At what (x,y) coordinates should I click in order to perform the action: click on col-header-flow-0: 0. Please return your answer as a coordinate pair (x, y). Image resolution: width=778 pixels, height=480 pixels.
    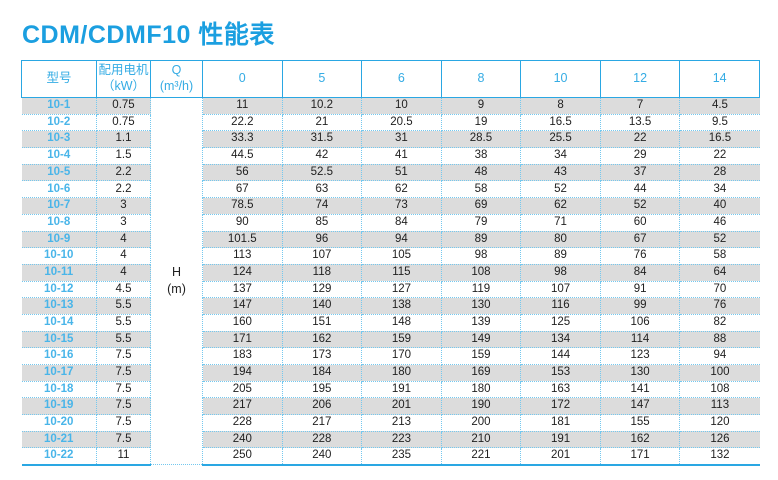
    Looking at the image, I should click on (242, 79).